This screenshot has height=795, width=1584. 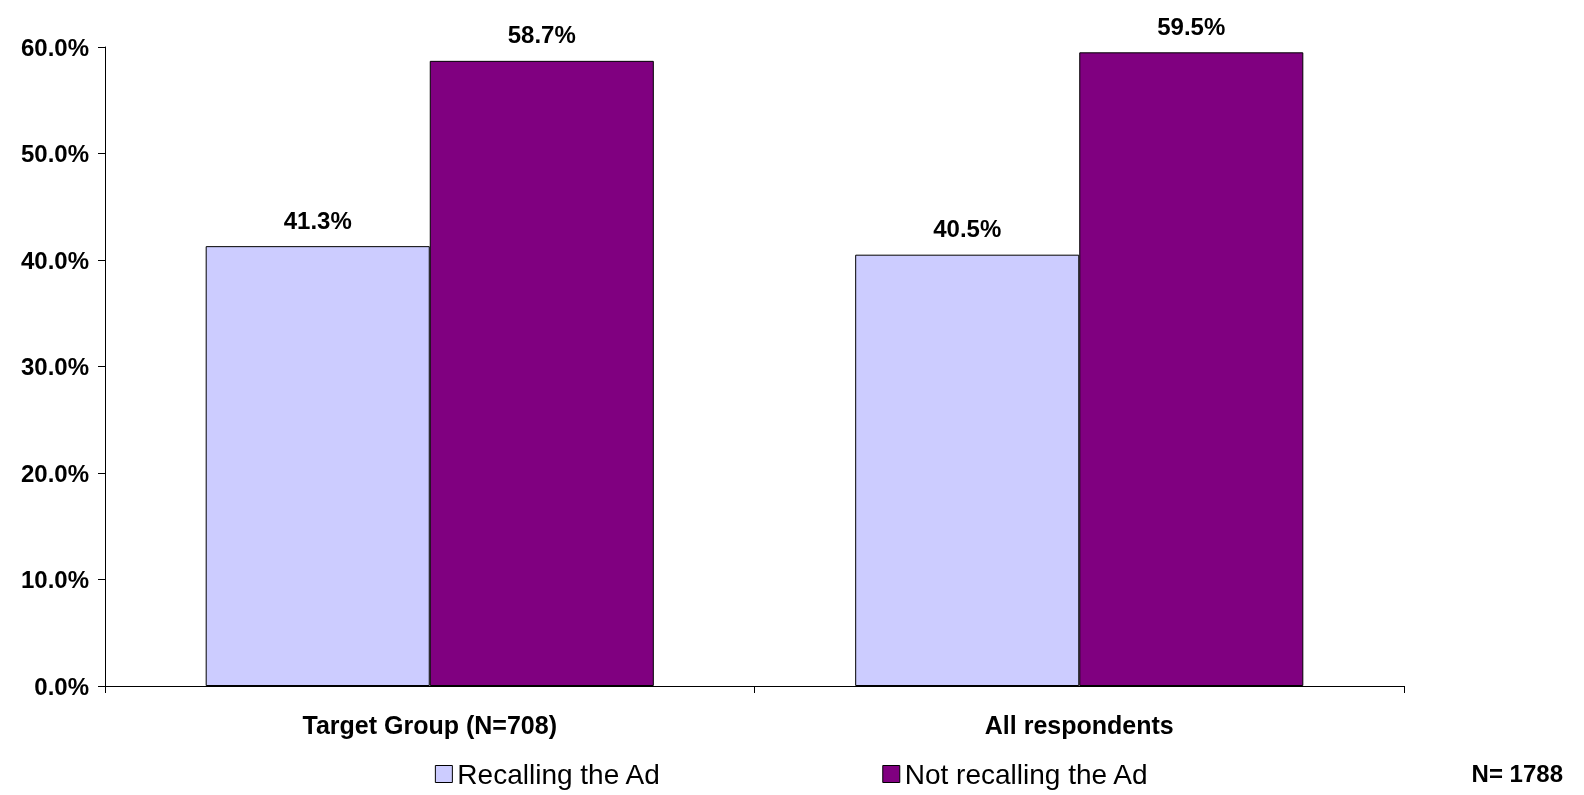 I want to click on y-tick-label: 10.0%, so click(x=54, y=579).